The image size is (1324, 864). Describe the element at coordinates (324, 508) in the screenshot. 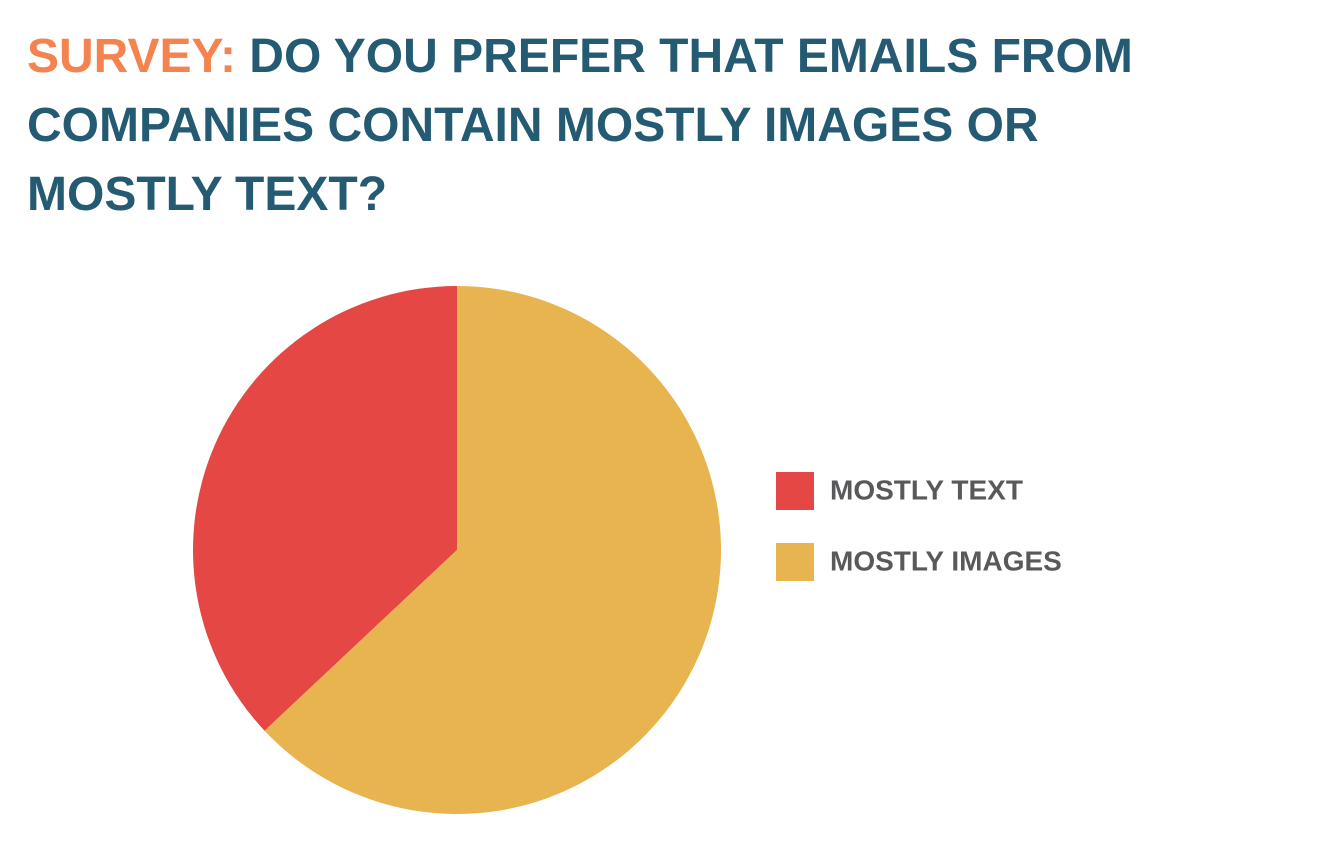

I see `pie-slice` at that location.